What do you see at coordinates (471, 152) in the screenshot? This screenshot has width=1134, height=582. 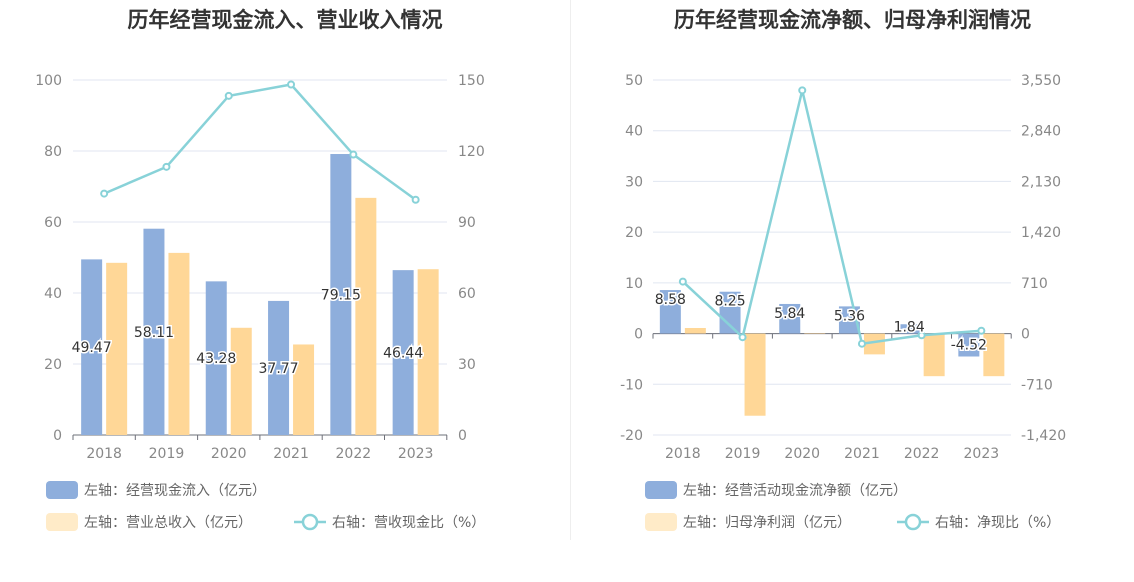 I see `right-axis-tick-label: 120` at bounding box center [471, 152].